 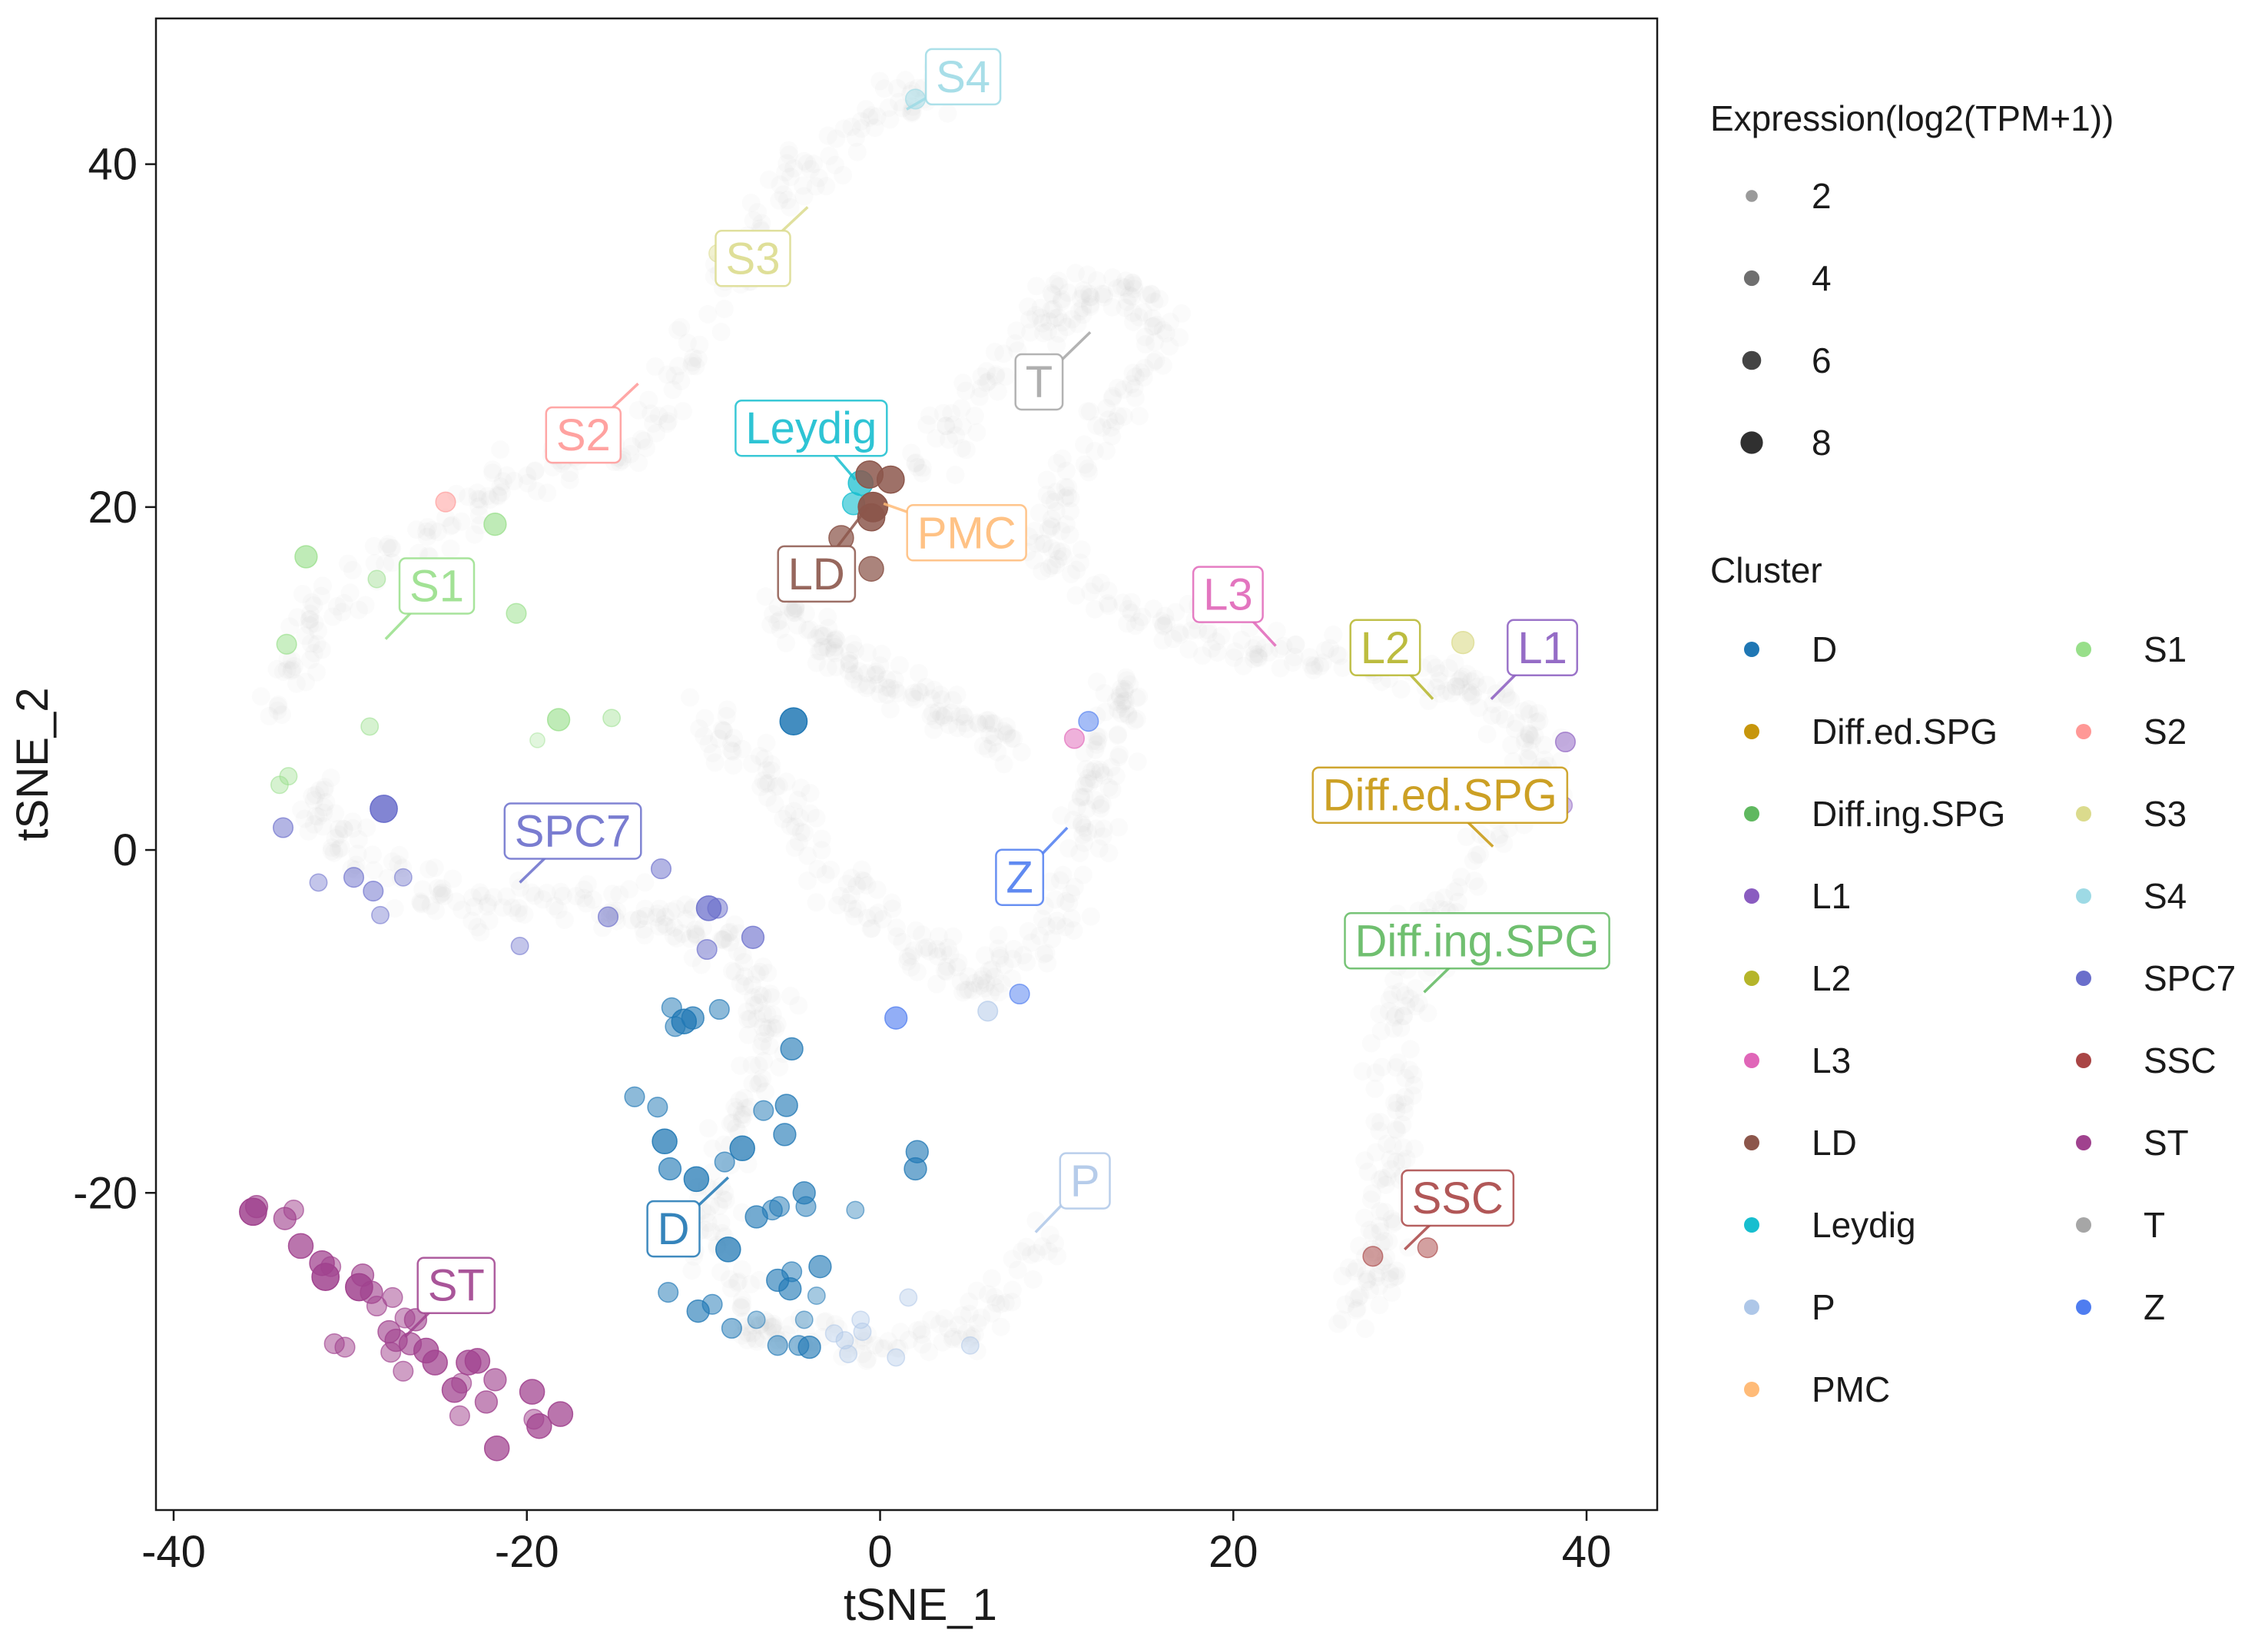 I want to click on cluster-label-text: L2, so click(x=1386, y=648).